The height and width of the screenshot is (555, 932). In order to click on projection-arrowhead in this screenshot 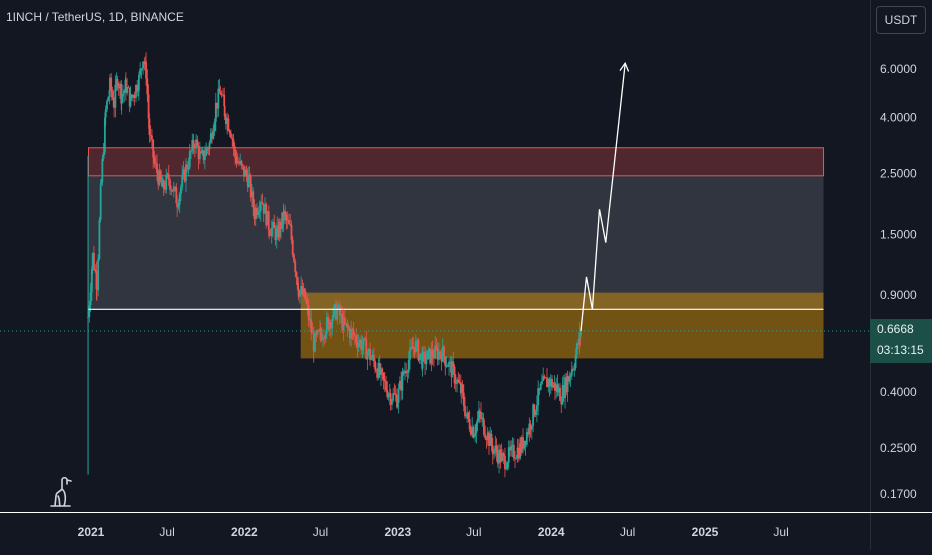, I will do `click(624, 66)`.